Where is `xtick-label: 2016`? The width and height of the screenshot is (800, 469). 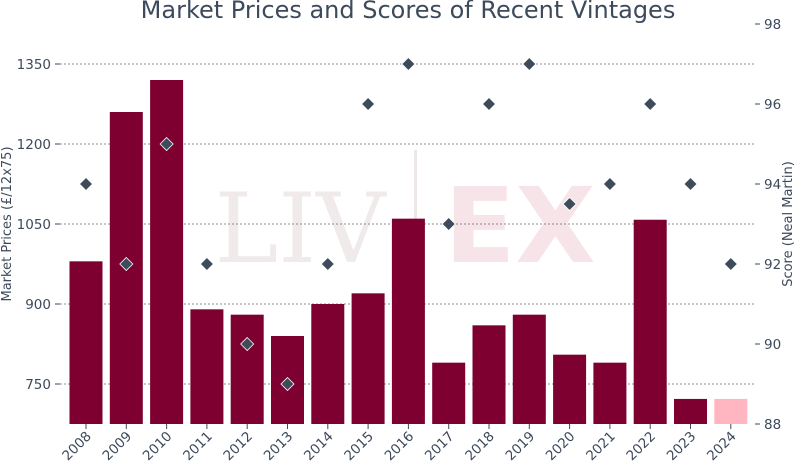 xtick-label: 2016 is located at coordinates (400, 447).